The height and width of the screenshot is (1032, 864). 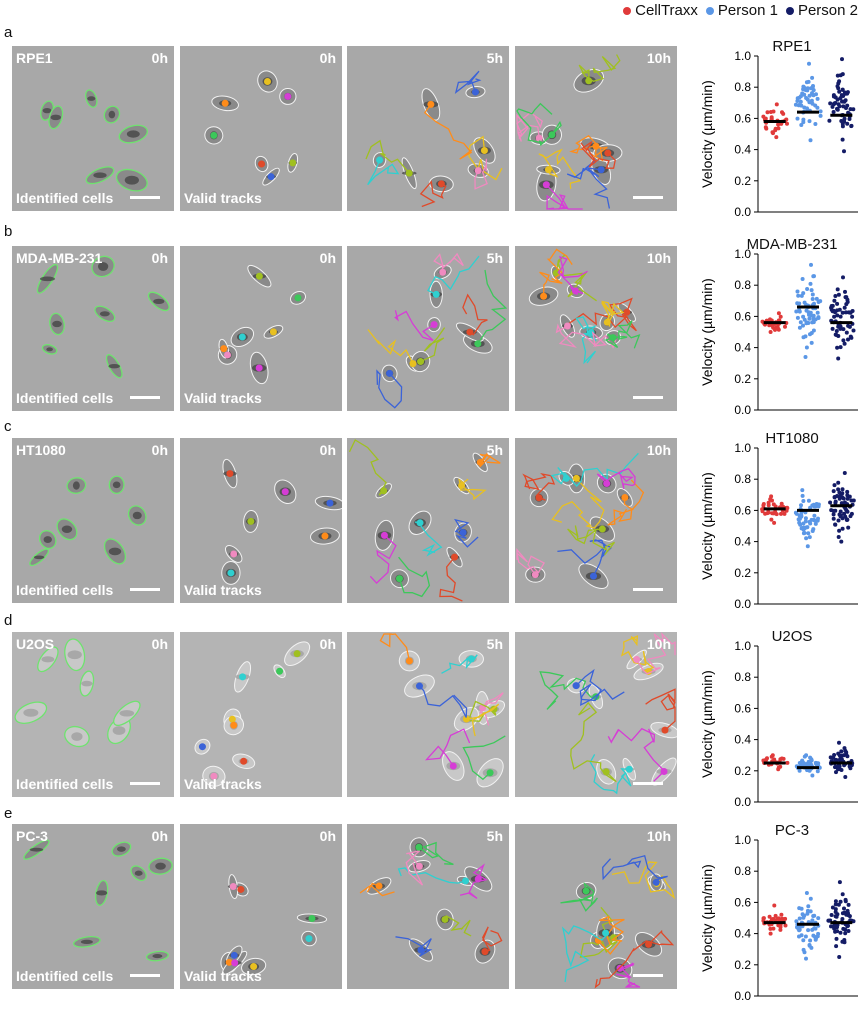 I want to click on scale-bar, so click(x=145, y=197).